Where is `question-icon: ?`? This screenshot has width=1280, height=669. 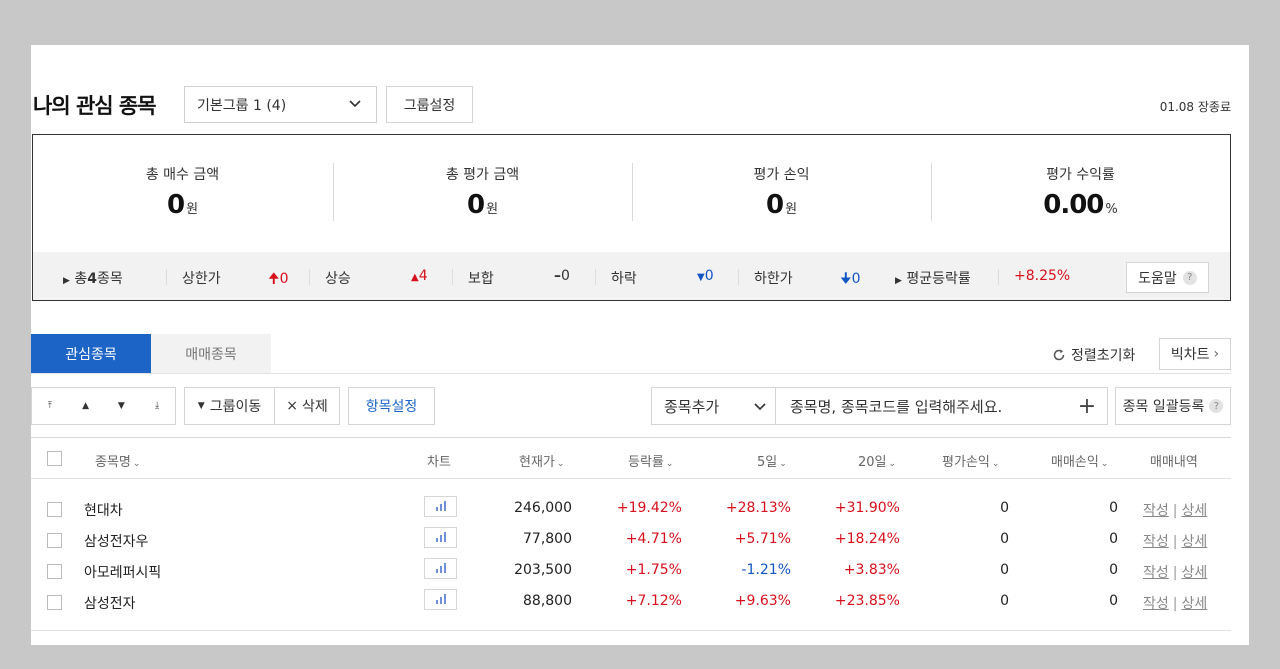 question-icon: ? is located at coordinates (1189, 277).